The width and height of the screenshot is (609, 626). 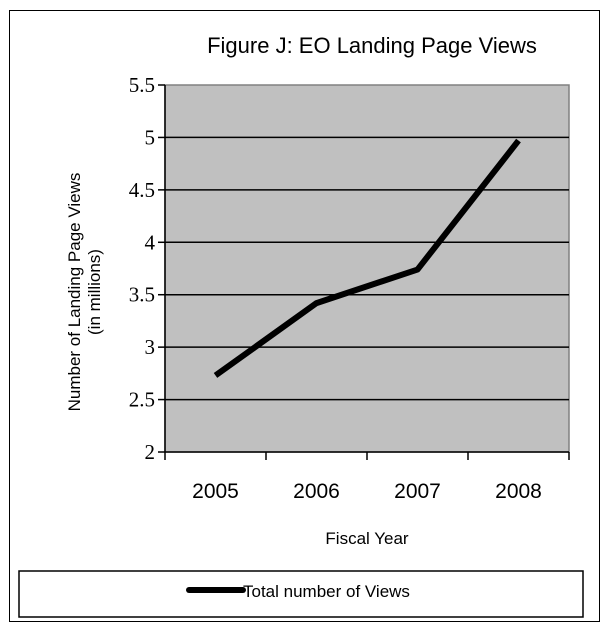 I want to click on y-tick-label: 4.5, so click(x=142, y=190).